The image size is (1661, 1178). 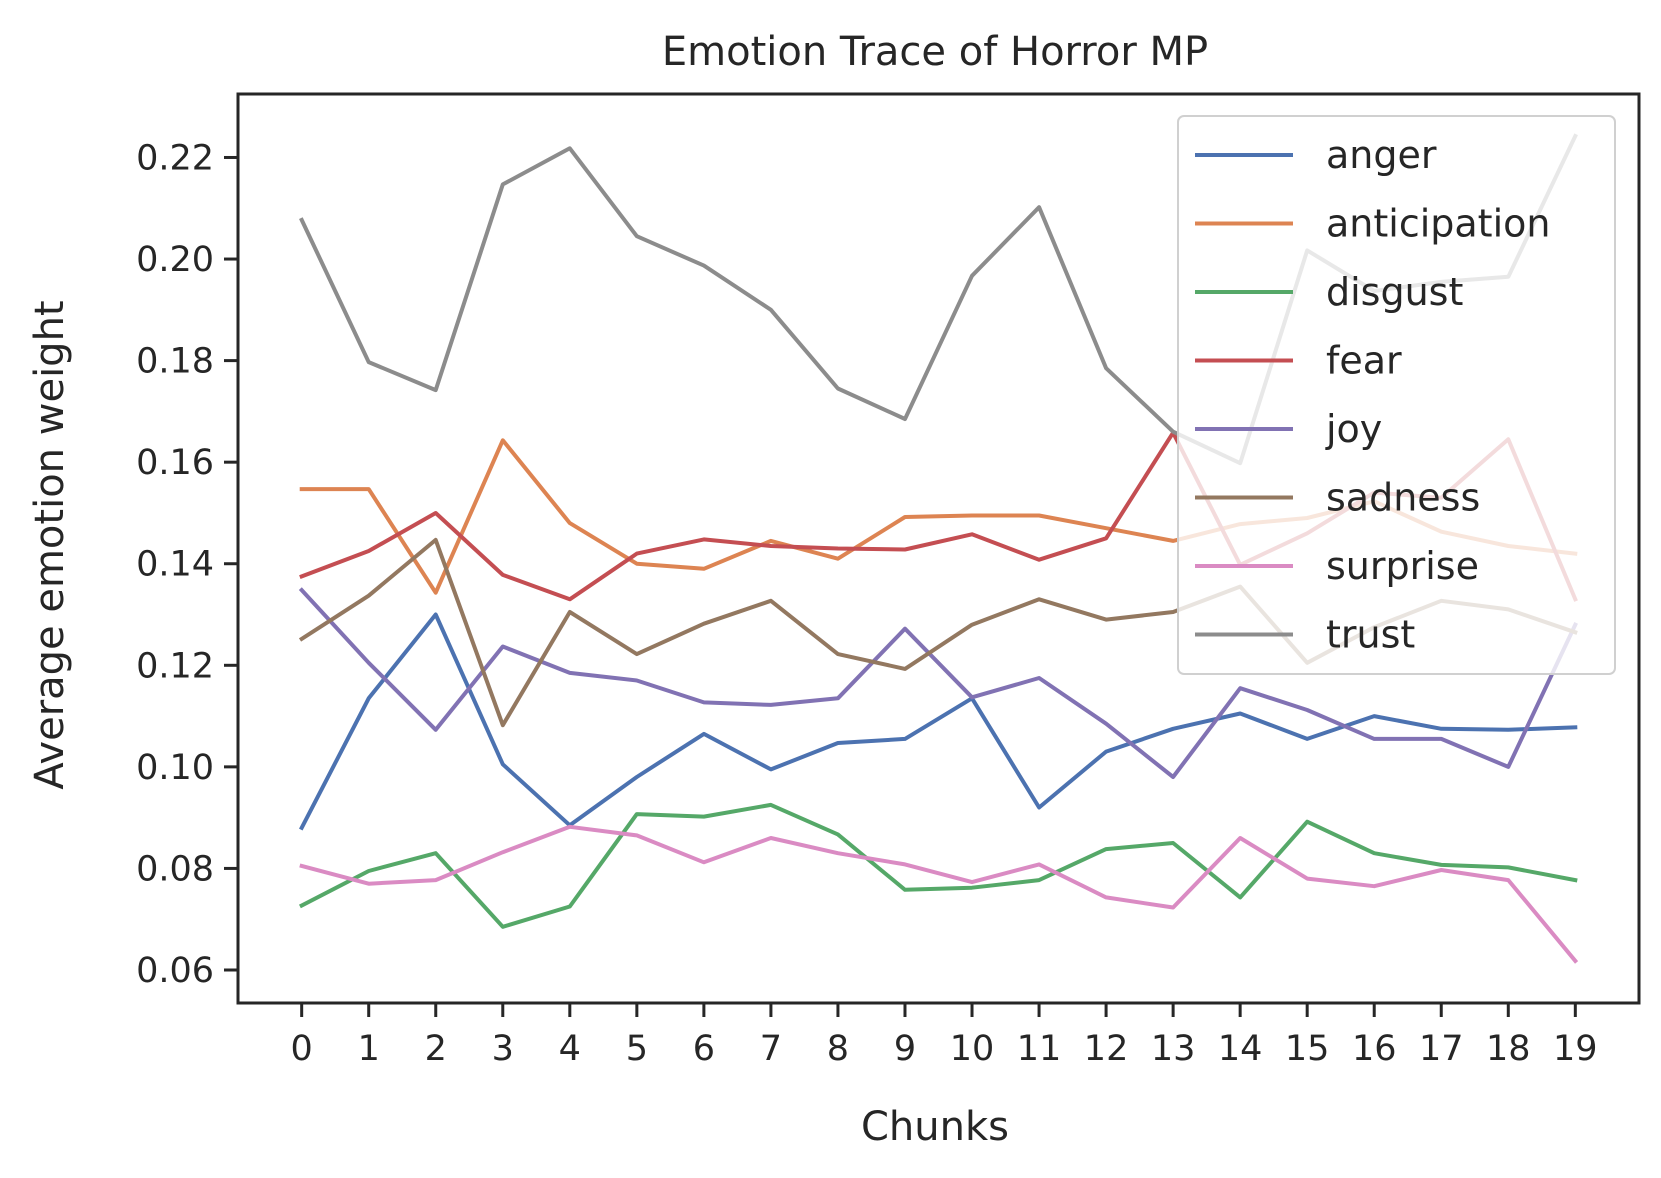 I want to click on x-tick-label: 13, so click(x=1173, y=1049).